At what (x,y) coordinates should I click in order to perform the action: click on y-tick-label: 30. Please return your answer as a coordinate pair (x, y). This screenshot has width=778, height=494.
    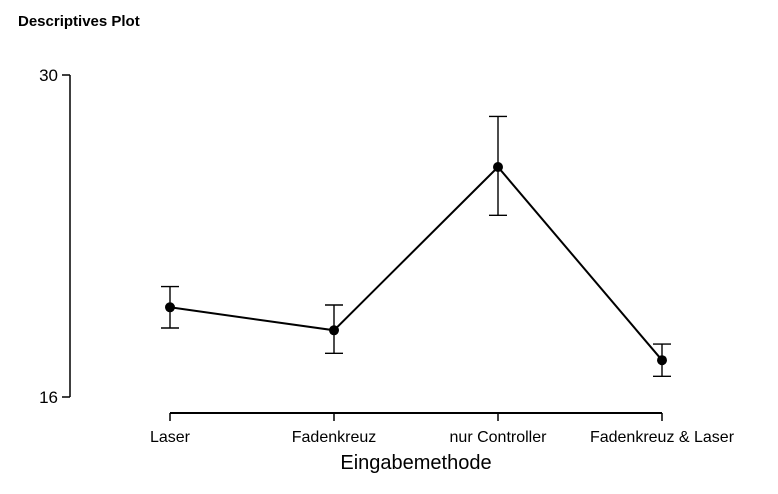
    Looking at the image, I should click on (48, 75).